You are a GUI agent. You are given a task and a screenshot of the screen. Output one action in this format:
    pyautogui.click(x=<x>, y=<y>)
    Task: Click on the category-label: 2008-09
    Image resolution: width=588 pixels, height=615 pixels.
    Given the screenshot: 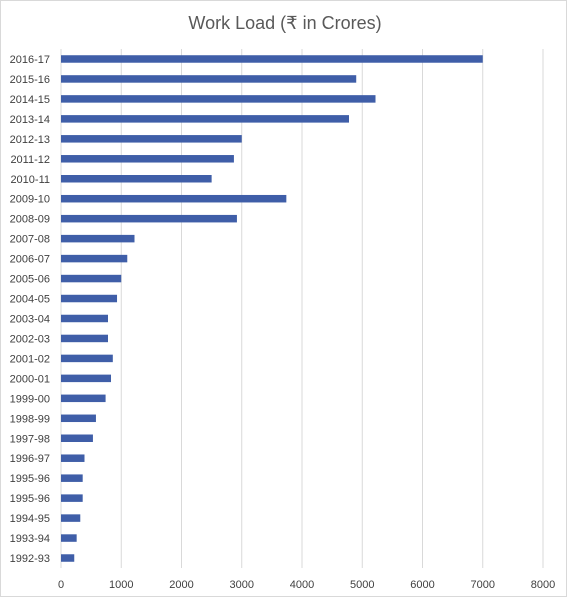 What is the action you would take?
    pyautogui.click(x=30, y=220)
    